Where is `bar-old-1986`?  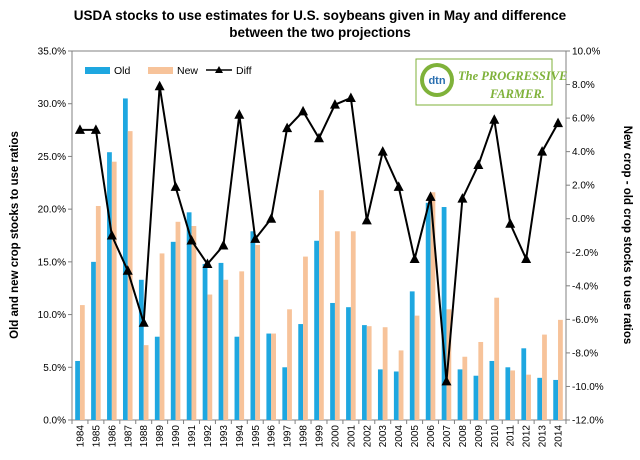
bar-old-1986 is located at coordinates (109, 286).